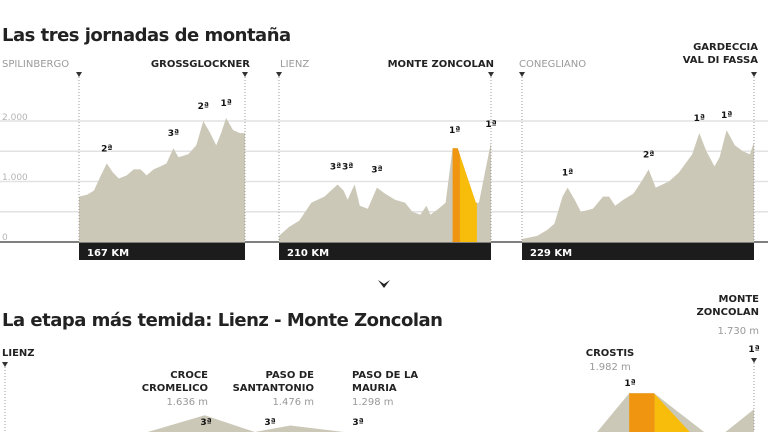  What do you see at coordinates (551, 253) in the screenshot?
I see `distance-label: 229 KM` at bounding box center [551, 253].